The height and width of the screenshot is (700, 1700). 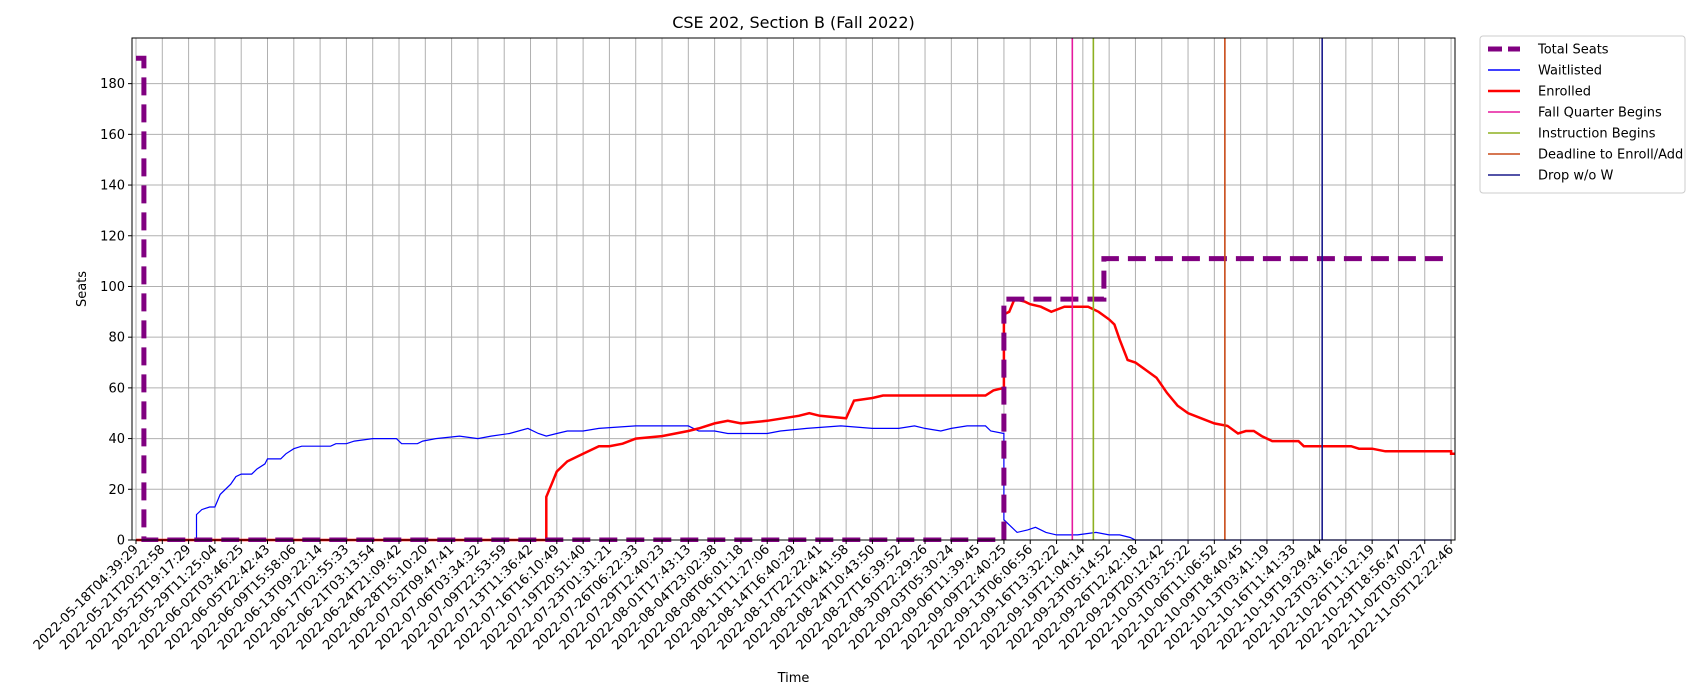 What do you see at coordinates (121, 541) in the screenshot?
I see `y-tick-label: 0` at bounding box center [121, 541].